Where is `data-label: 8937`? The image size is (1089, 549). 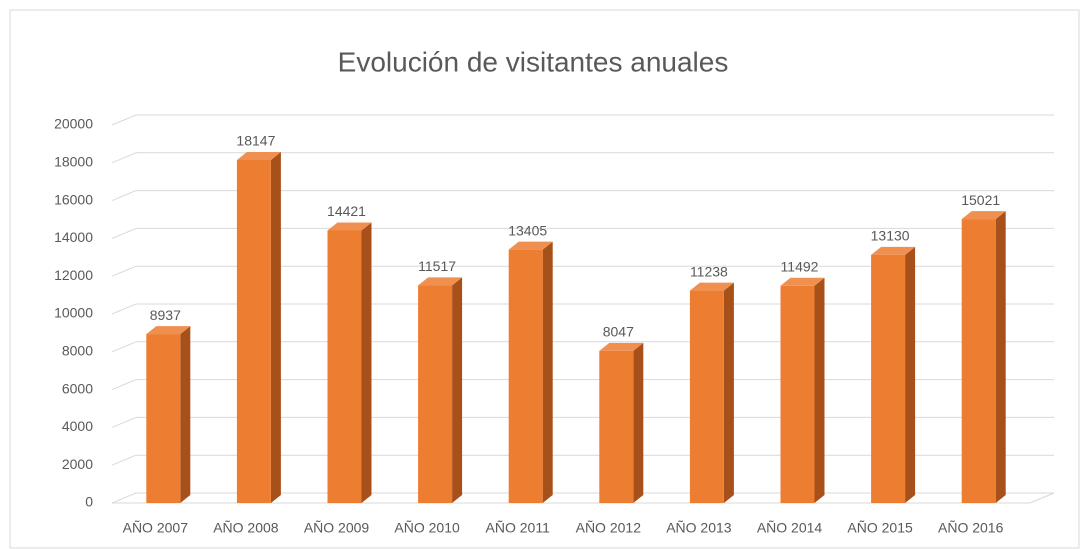 data-label: 8937 is located at coordinates (165, 315).